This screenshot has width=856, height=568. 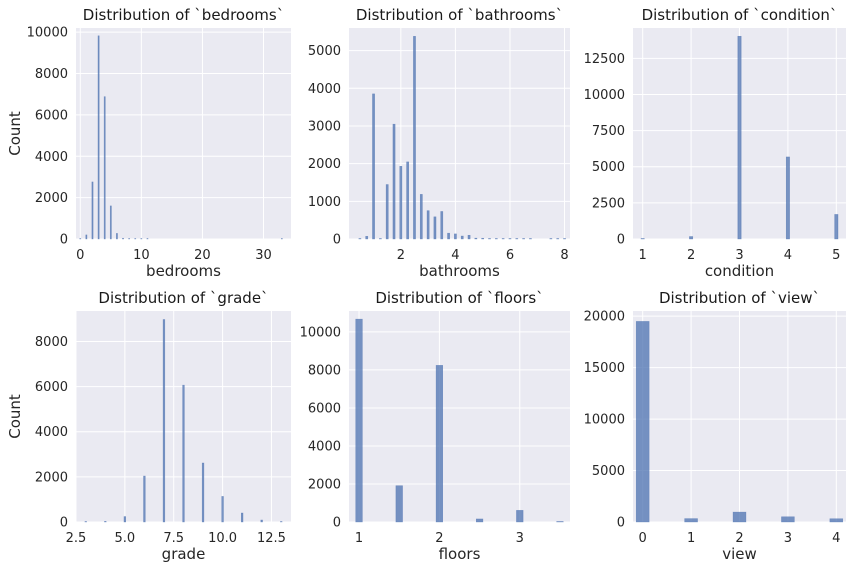 What do you see at coordinates (740, 15) in the screenshot?
I see `chart-title: Distribution of `condition`` at bounding box center [740, 15].